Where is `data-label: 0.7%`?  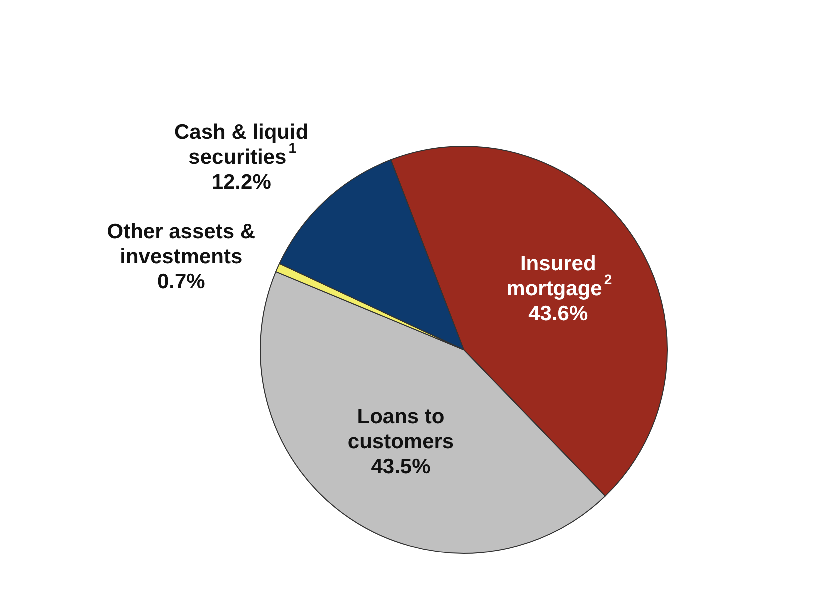 data-label: 0.7% is located at coordinates (181, 282).